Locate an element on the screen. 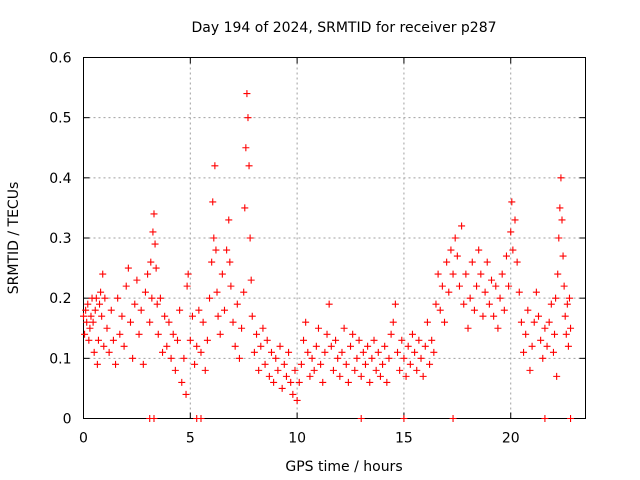  x-tick-label: 0 is located at coordinates (83, 439).